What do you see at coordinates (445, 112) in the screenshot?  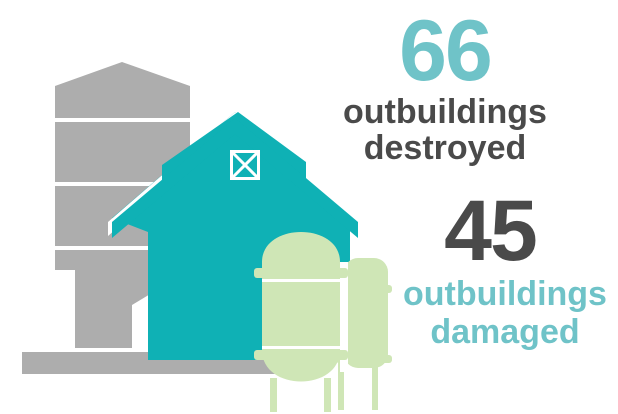 I see `destroyed-label-line1: outbuildings` at bounding box center [445, 112].